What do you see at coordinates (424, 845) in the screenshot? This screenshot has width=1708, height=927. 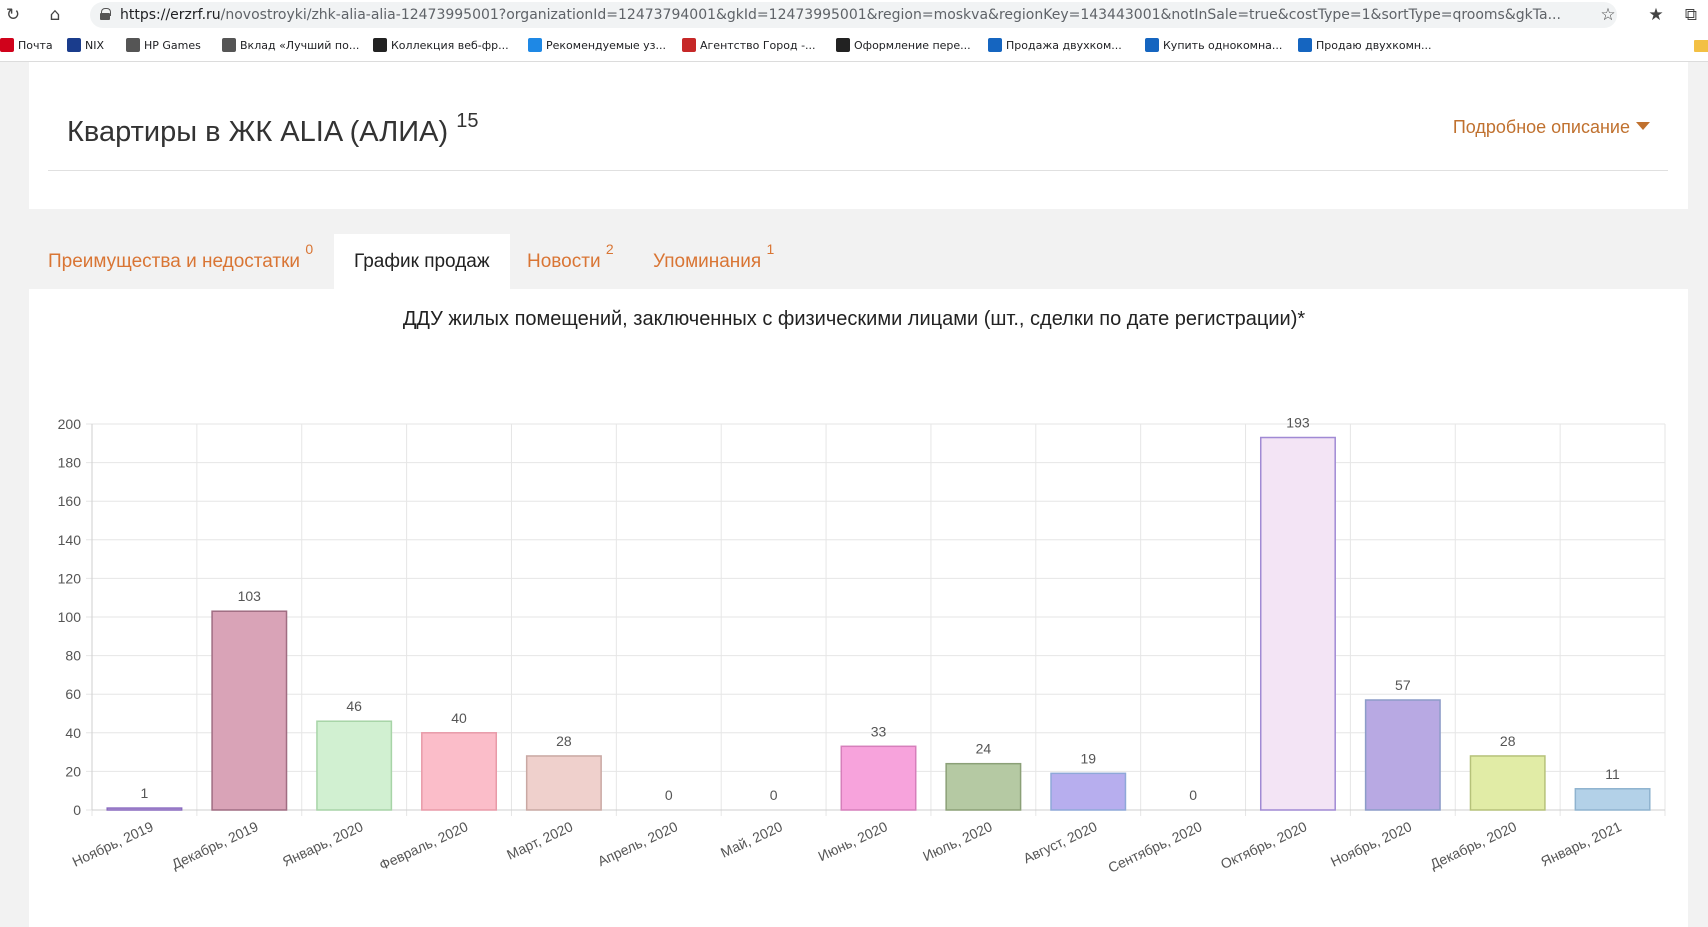 I see `x-tick-label: Февраль, 2020` at bounding box center [424, 845].